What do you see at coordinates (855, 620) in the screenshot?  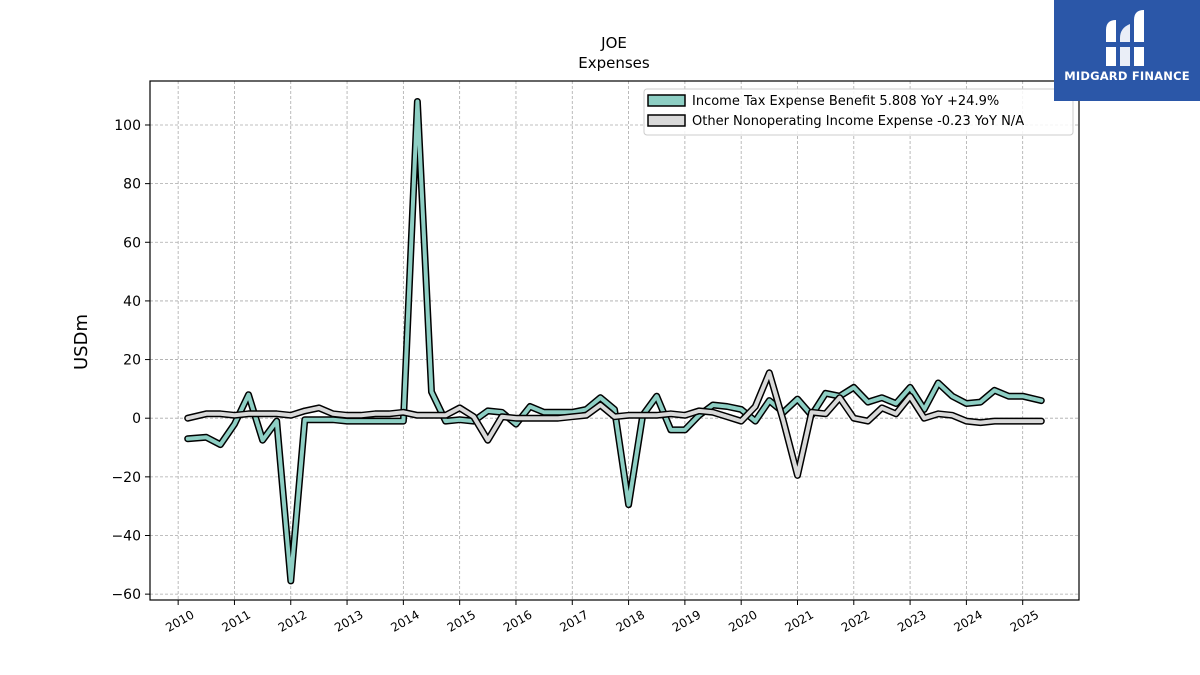 I see `x-tick-label: 2022` at bounding box center [855, 620].